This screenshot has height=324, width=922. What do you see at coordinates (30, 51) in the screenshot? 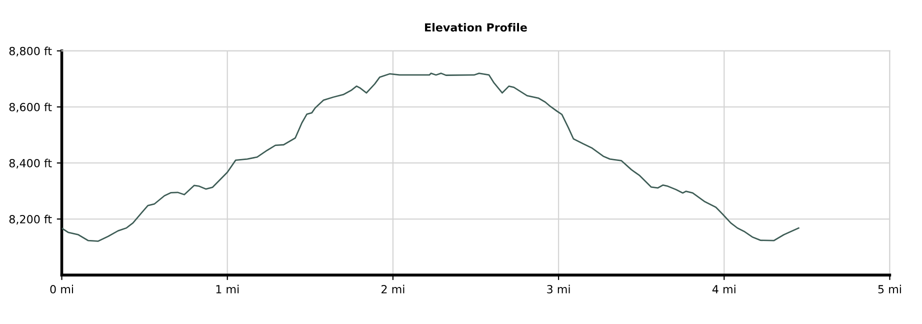
I see `y-tick-label: 8,800 ft` at bounding box center [30, 51].